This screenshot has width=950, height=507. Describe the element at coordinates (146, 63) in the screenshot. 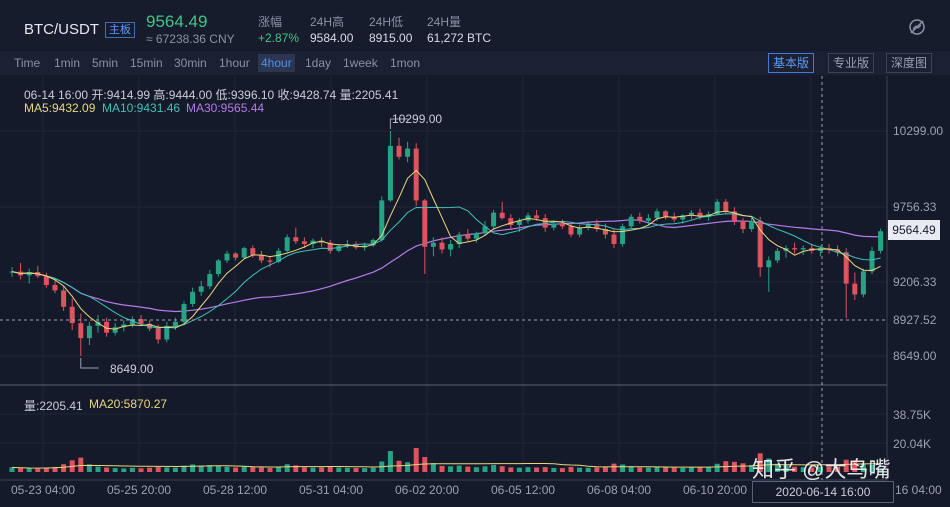

I see `timeframe-15min: 15min` at that location.